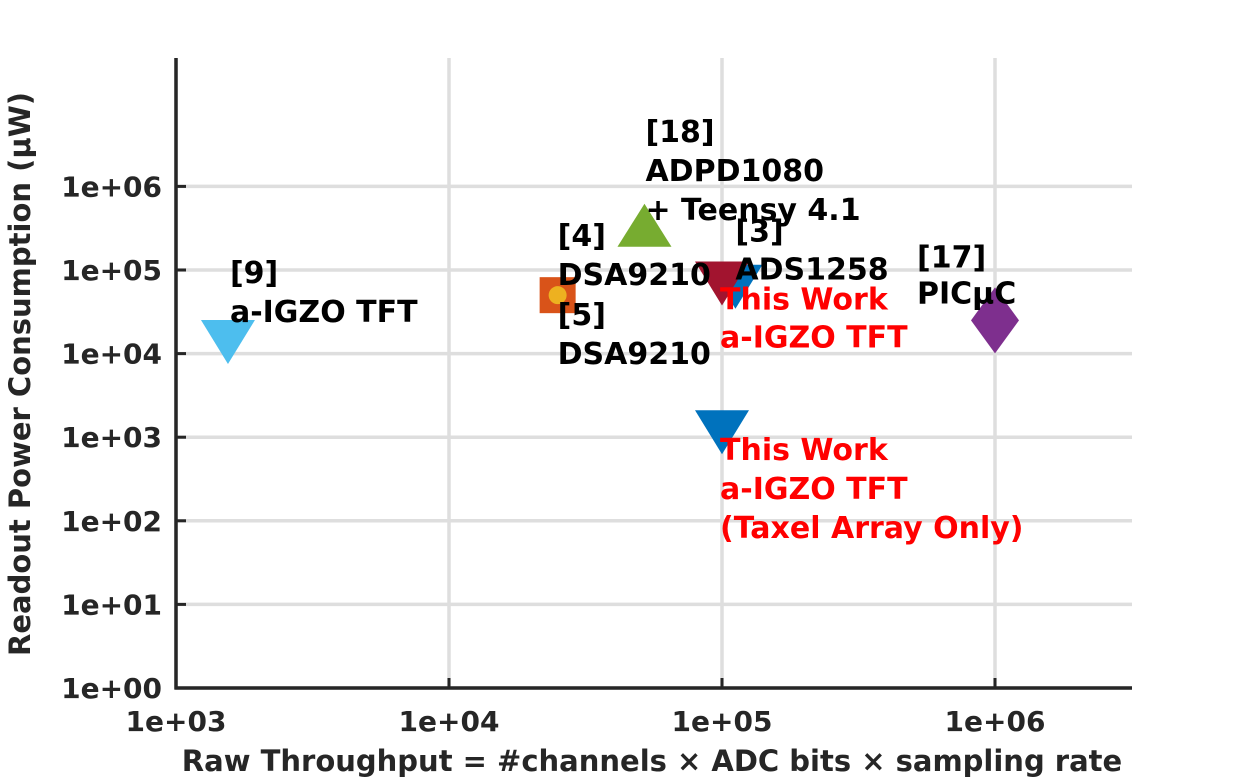  What do you see at coordinates (995, 721) in the screenshot?
I see `x-tick-label: 1e+06` at bounding box center [995, 721].